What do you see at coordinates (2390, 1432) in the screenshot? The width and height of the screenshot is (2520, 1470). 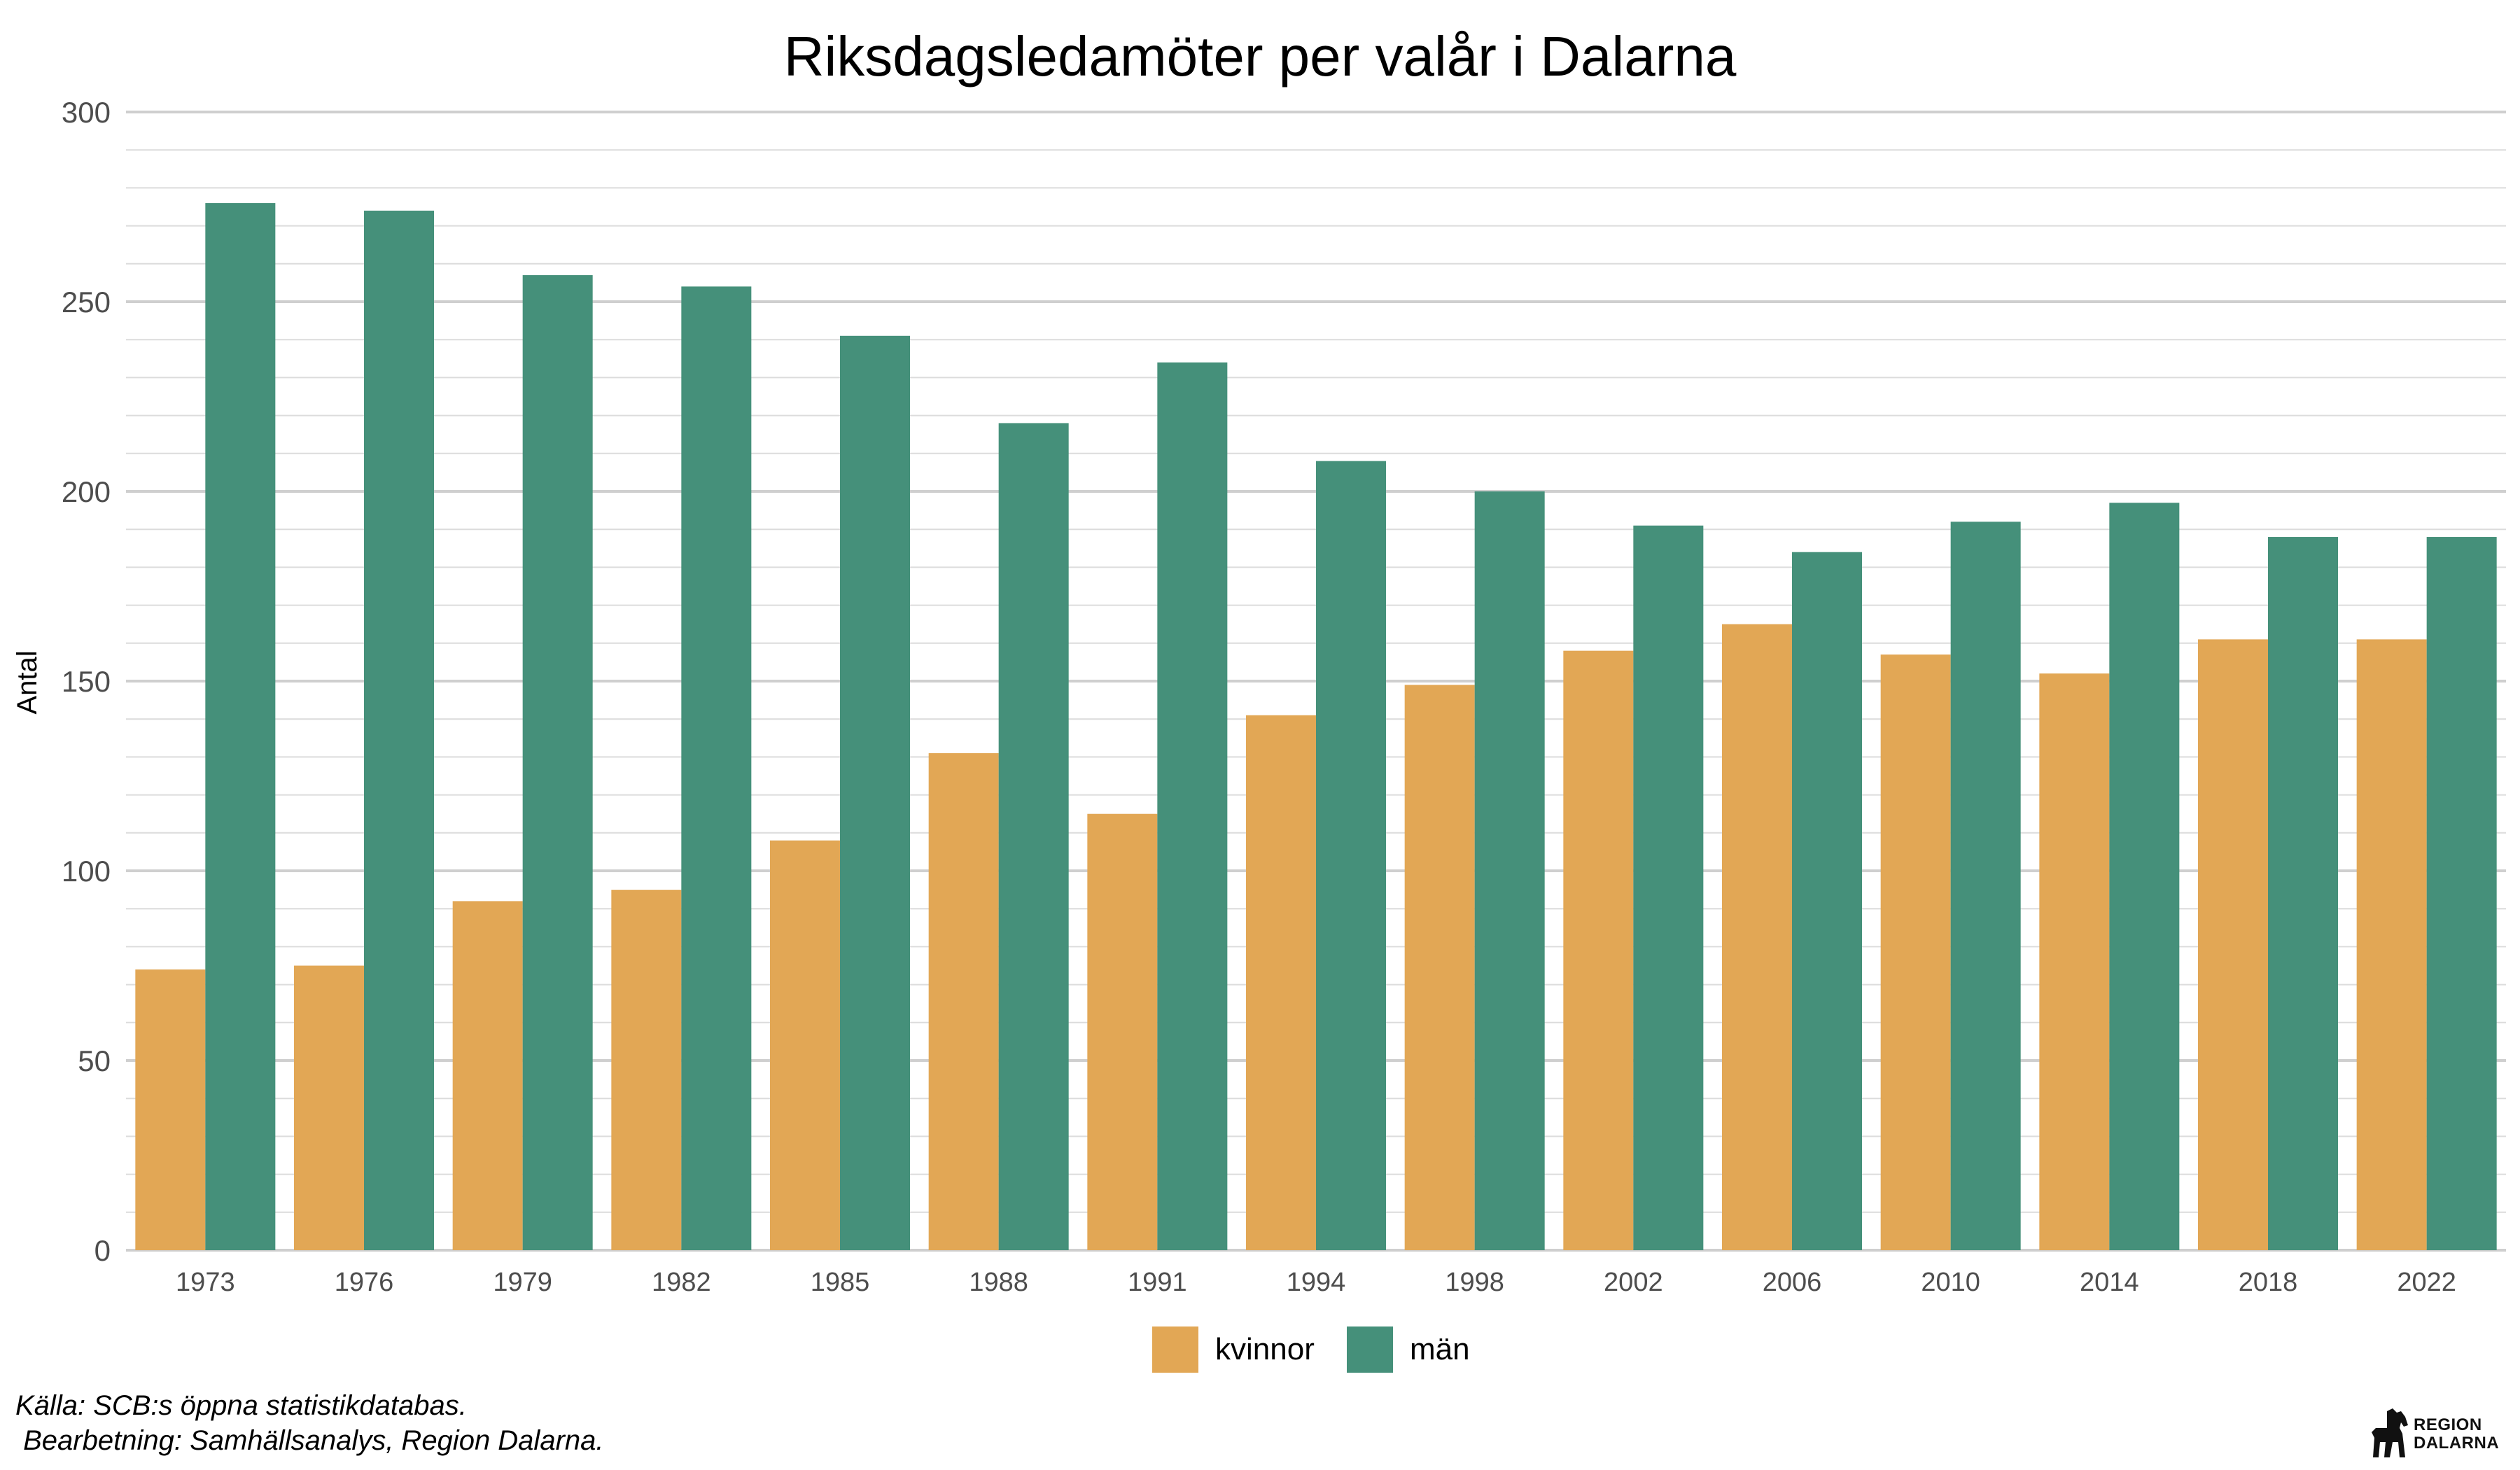 I see `dala-horse-icon` at bounding box center [2390, 1432].